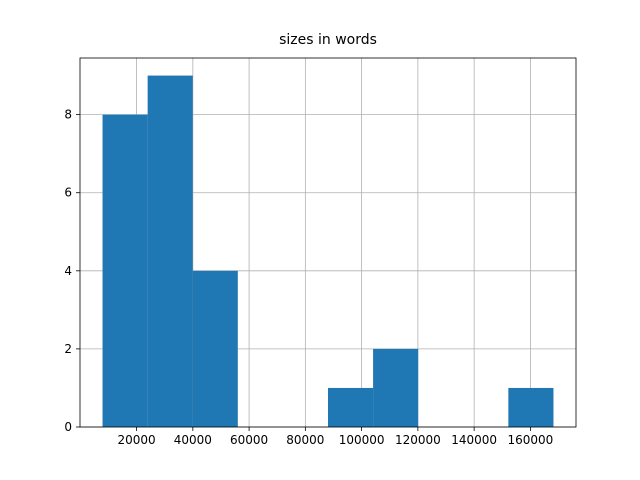 This screenshot has height=480, width=640. What do you see at coordinates (68, 115) in the screenshot?
I see `y-tick-label: 8` at bounding box center [68, 115].